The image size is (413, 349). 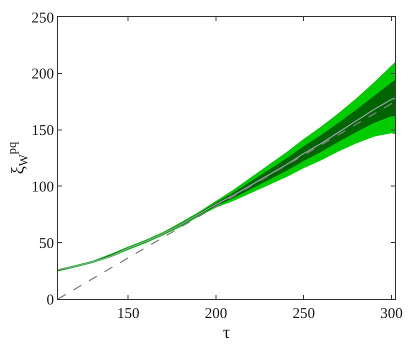 I want to click on y-tick-label: 200, so click(x=43, y=74).